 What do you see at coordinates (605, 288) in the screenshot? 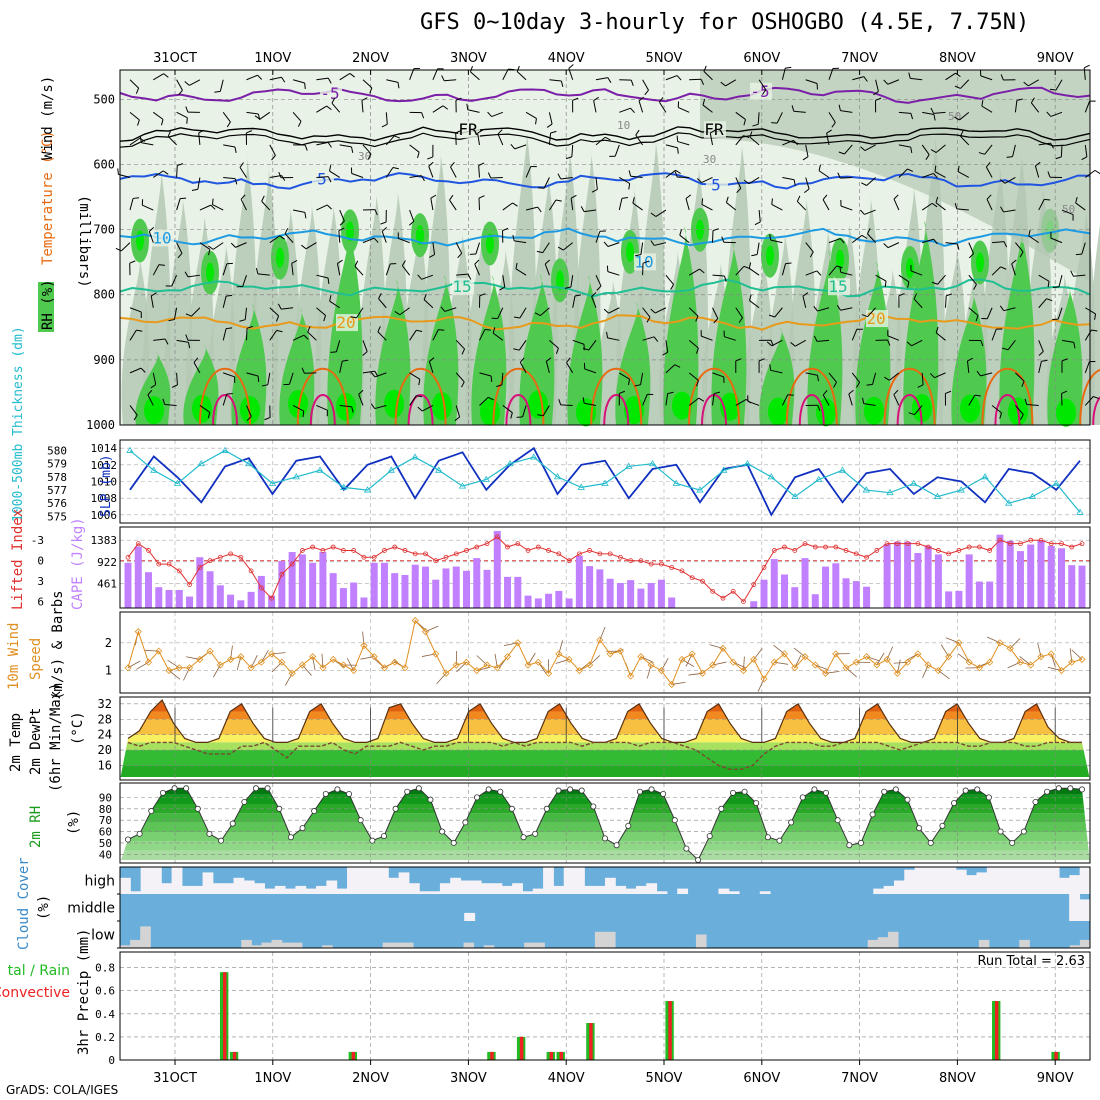
I see `isotherm-line` at bounding box center [605, 288].